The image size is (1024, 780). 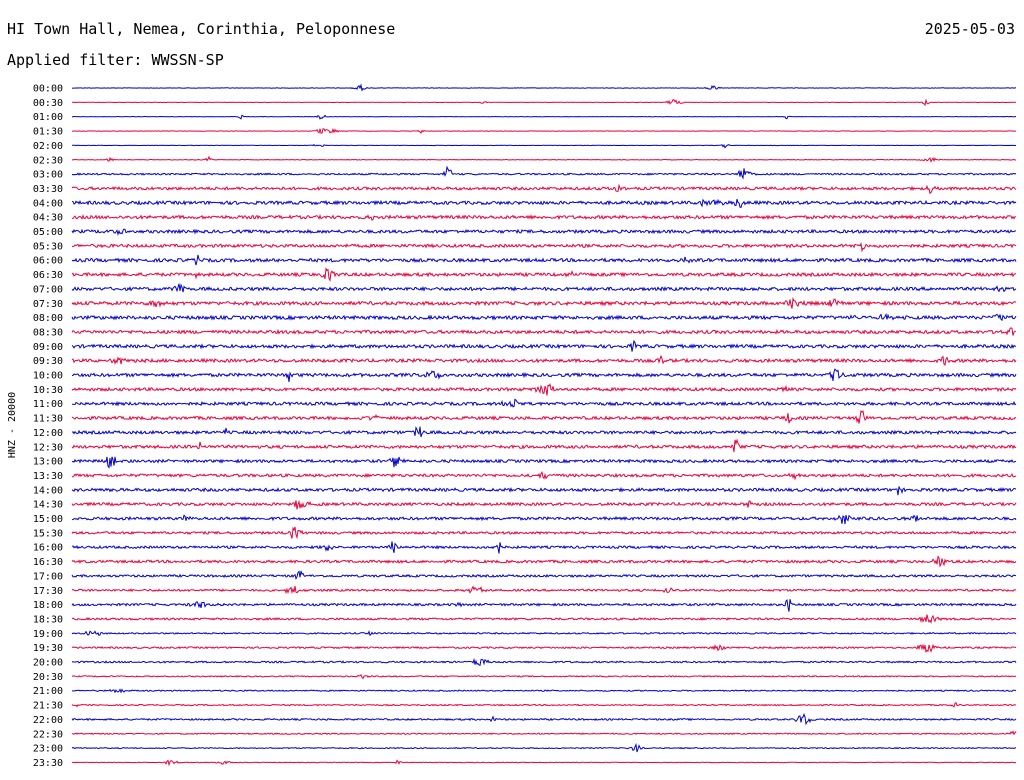 I want to click on time-label: 04:00, so click(x=48, y=203).